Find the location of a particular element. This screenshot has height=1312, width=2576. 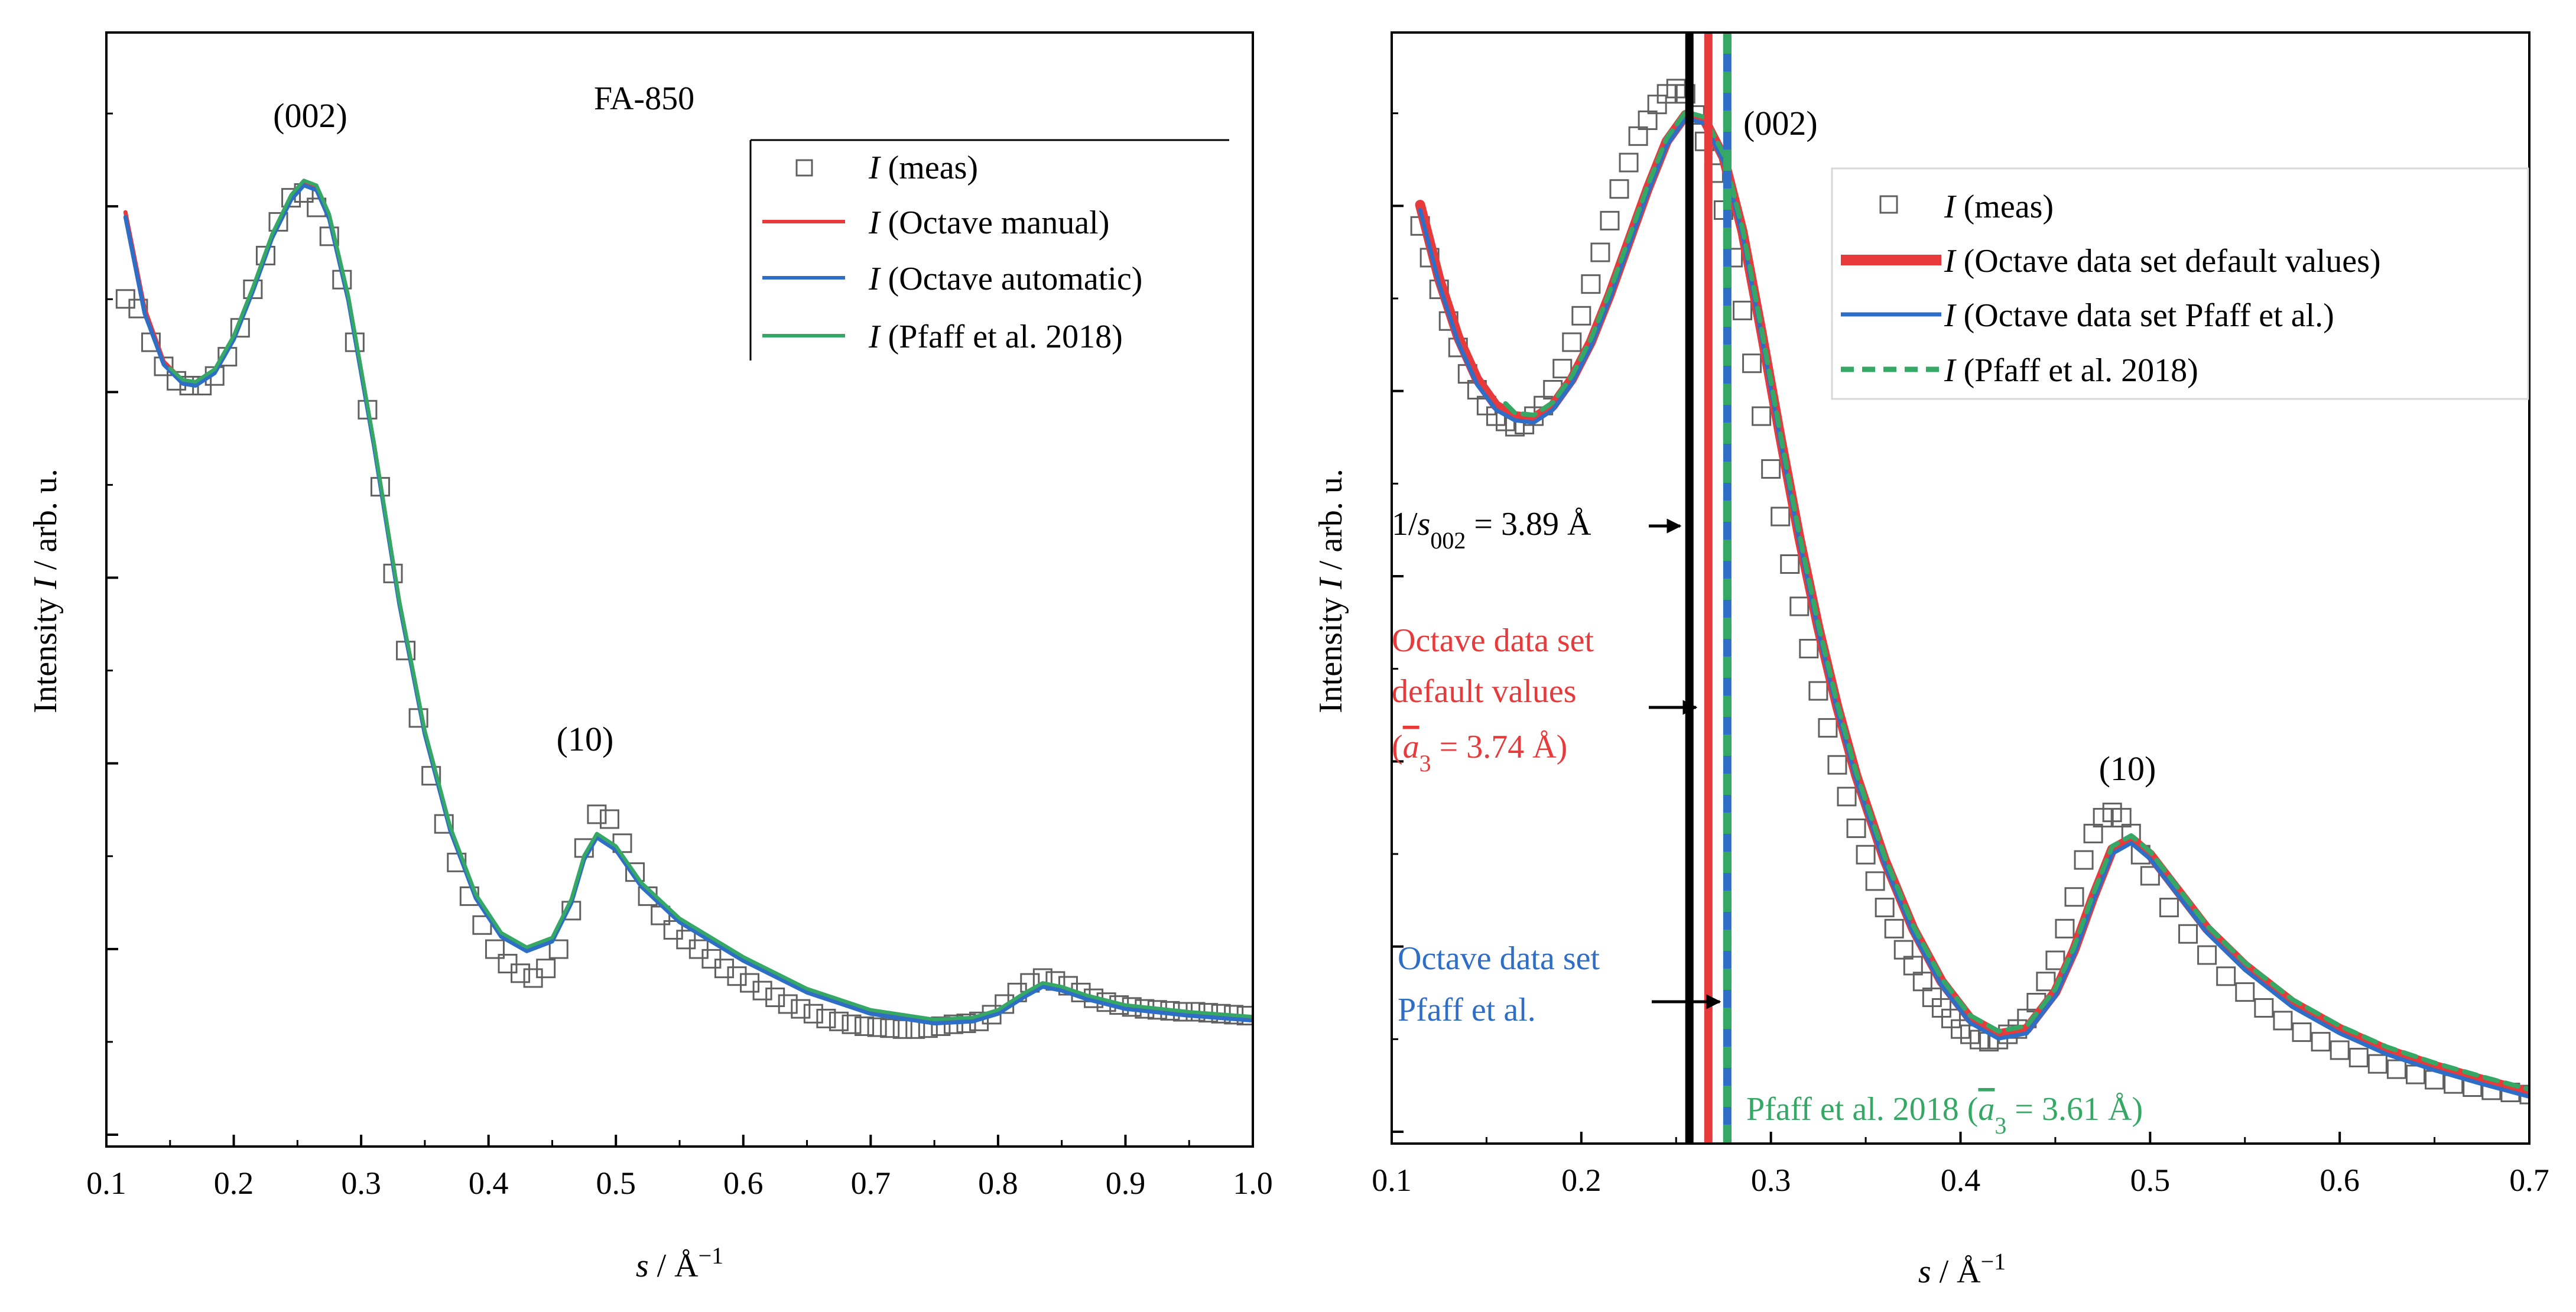

left-x-ticks: 0.1 0.2 0.3 0.4 0.5 0.6 0.7 0.8 0.9 1.0 is located at coordinates (679, 1168).